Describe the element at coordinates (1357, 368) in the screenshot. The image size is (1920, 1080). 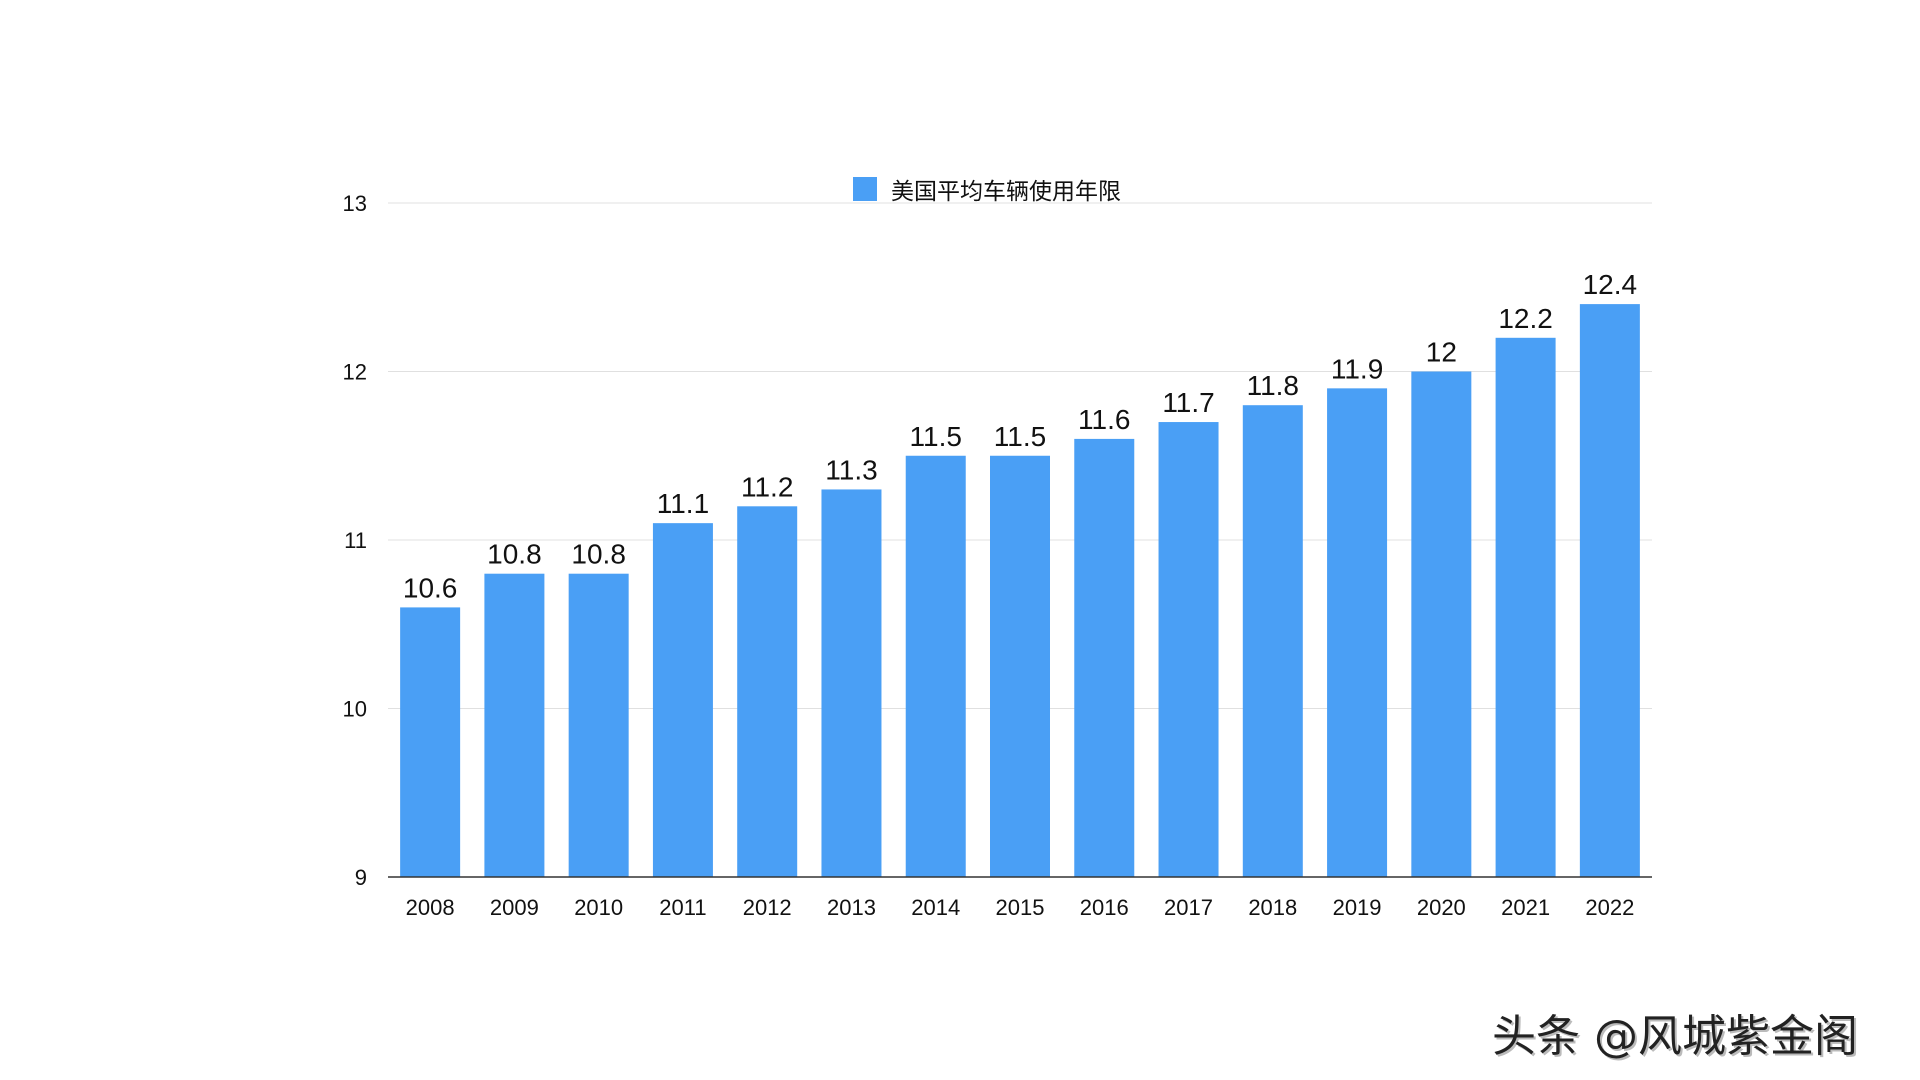
I see `data-label: 11.9` at that location.